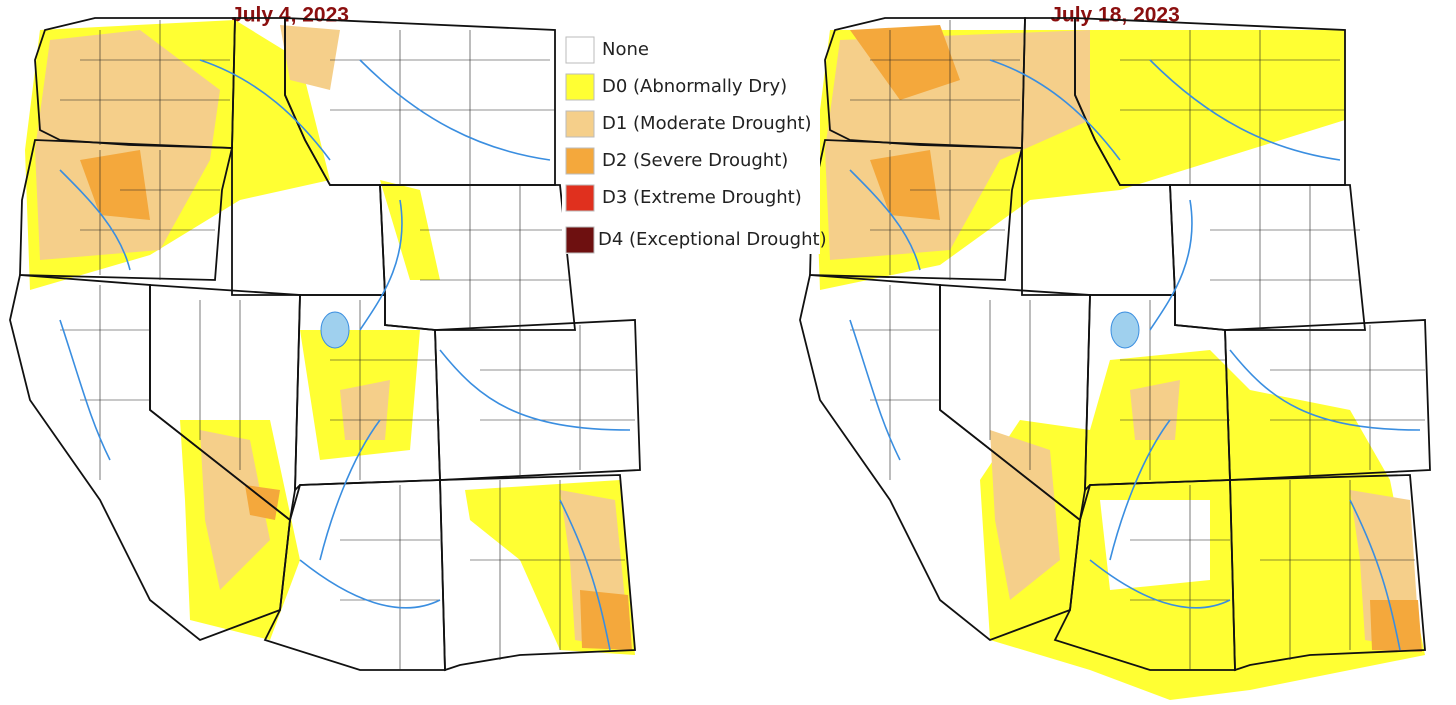 The height and width of the screenshot is (705, 1456). What do you see at coordinates (625, 49) in the screenshot?
I see `legend-label: None` at bounding box center [625, 49].